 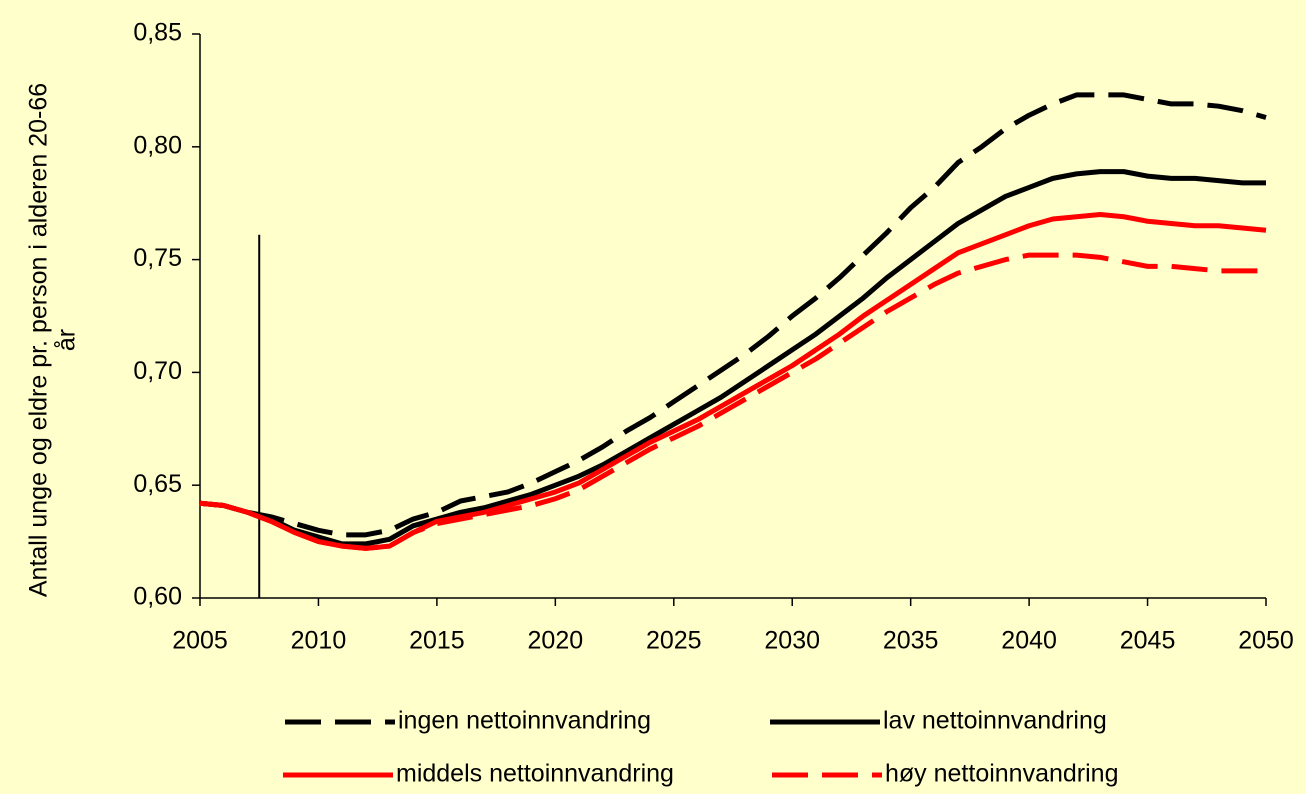 I want to click on legend-label: middels nettoinnvandring, so click(x=535, y=774).